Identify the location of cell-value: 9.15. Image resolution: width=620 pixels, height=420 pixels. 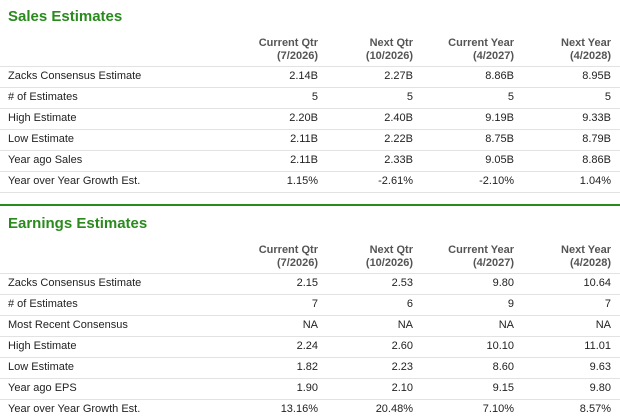
(503, 388).